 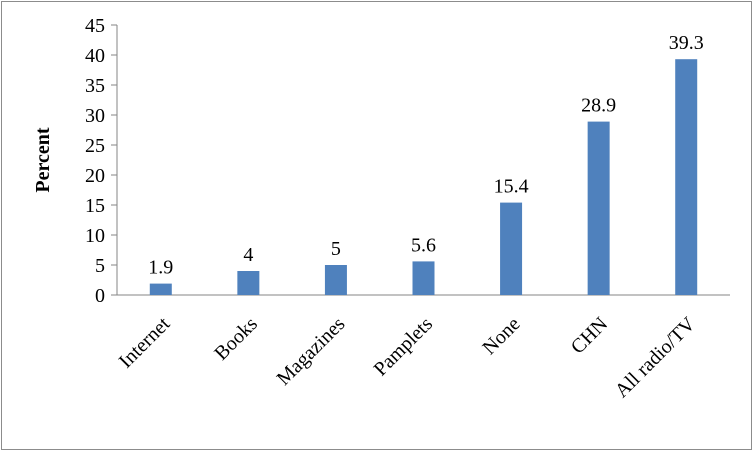 What do you see at coordinates (95, 116) in the screenshot?
I see `y-tick-label: 30` at bounding box center [95, 116].